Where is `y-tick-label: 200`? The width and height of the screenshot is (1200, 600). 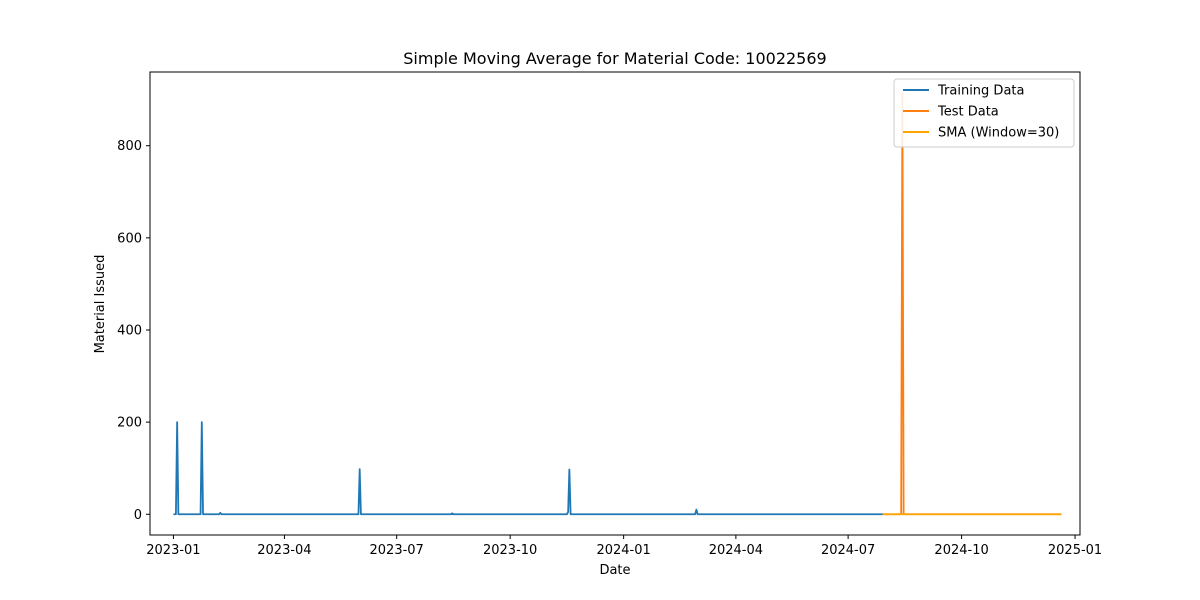
y-tick-label: 200 is located at coordinates (129, 423).